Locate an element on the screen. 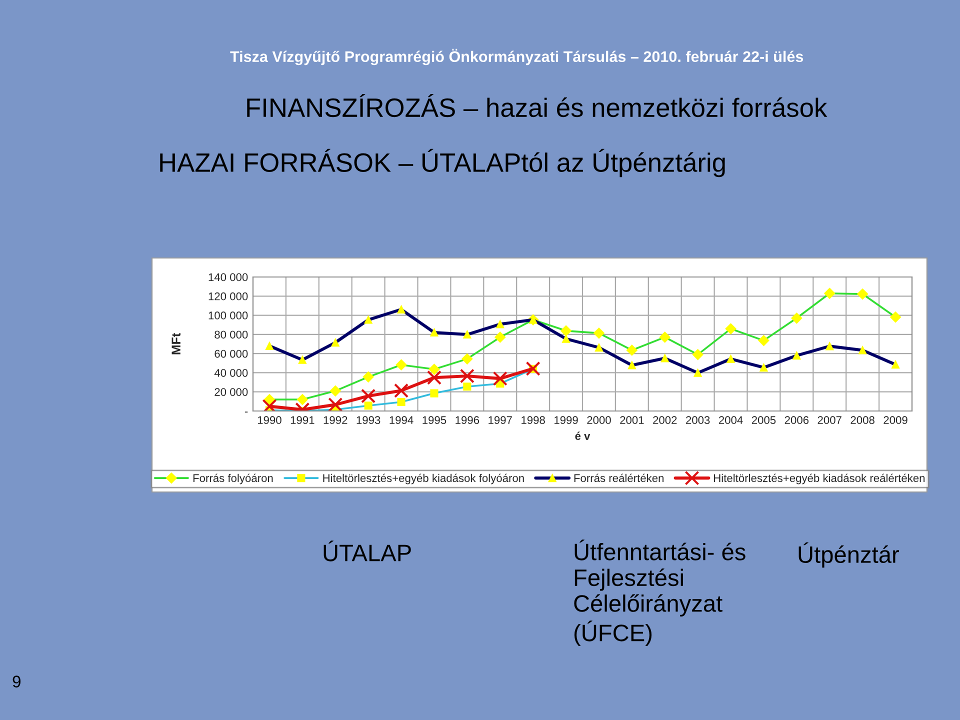 The image size is (960, 720). y-tick-label: 40 000 is located at coordinates (231, 372).